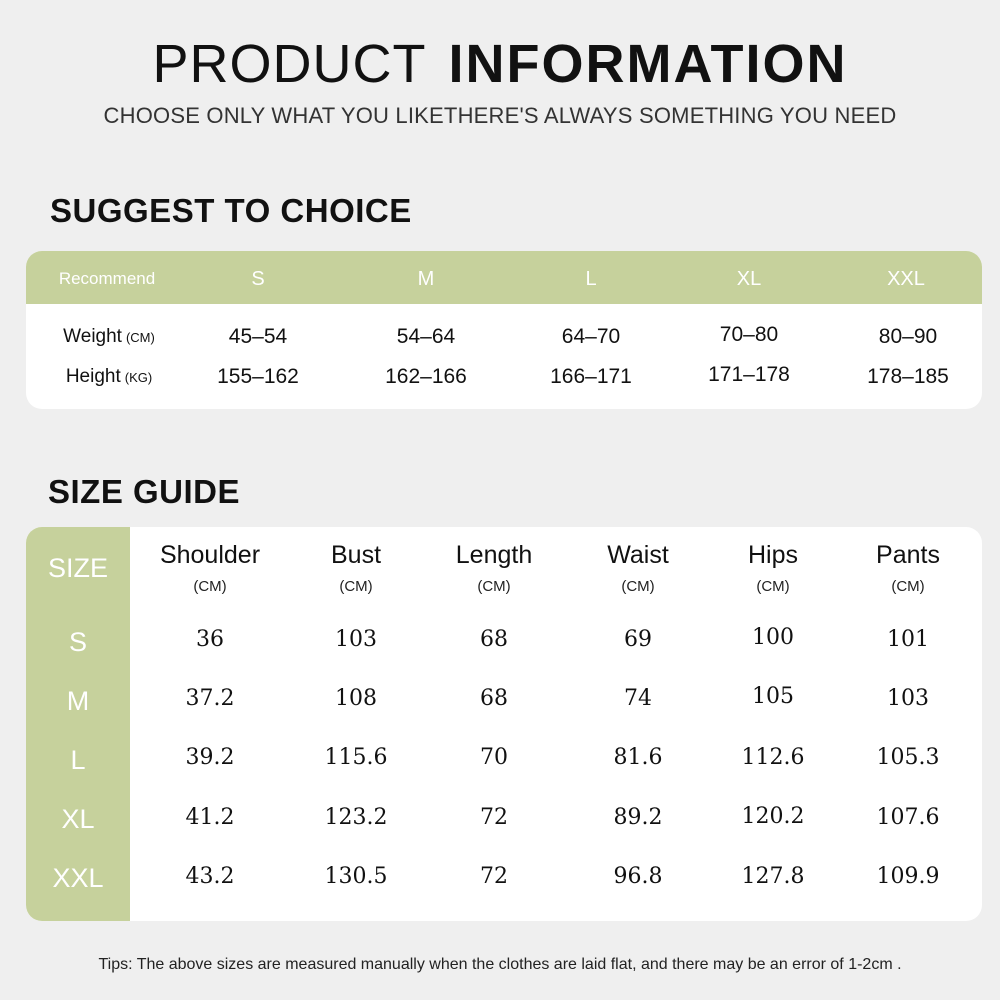  Describe the element at coordinates (210, 817) in the screenshot. I see `table-cell: 41.2` at that location.